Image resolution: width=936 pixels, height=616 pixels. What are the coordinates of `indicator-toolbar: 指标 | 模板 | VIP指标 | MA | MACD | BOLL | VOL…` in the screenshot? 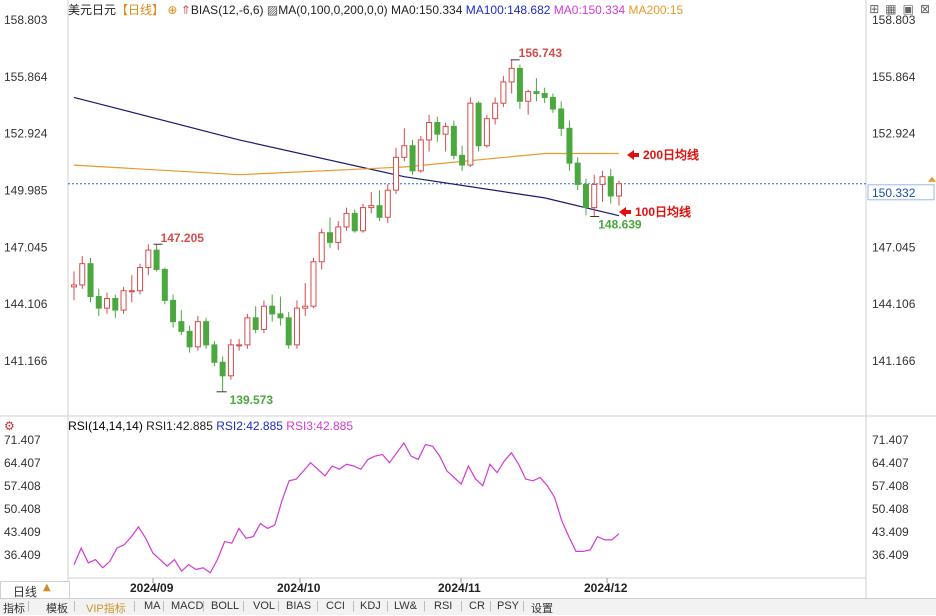 It's located at (468, 606).